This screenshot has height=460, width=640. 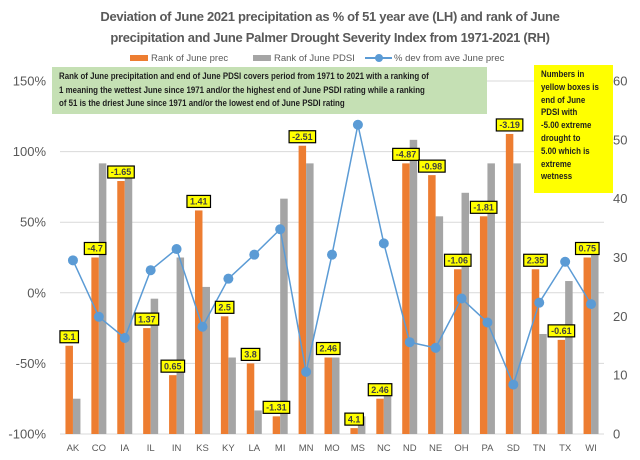 What do you see at coordinates (306, 448) in the screenshot?
I see `x-tick-label: MN` at bounding box center [306, 448].